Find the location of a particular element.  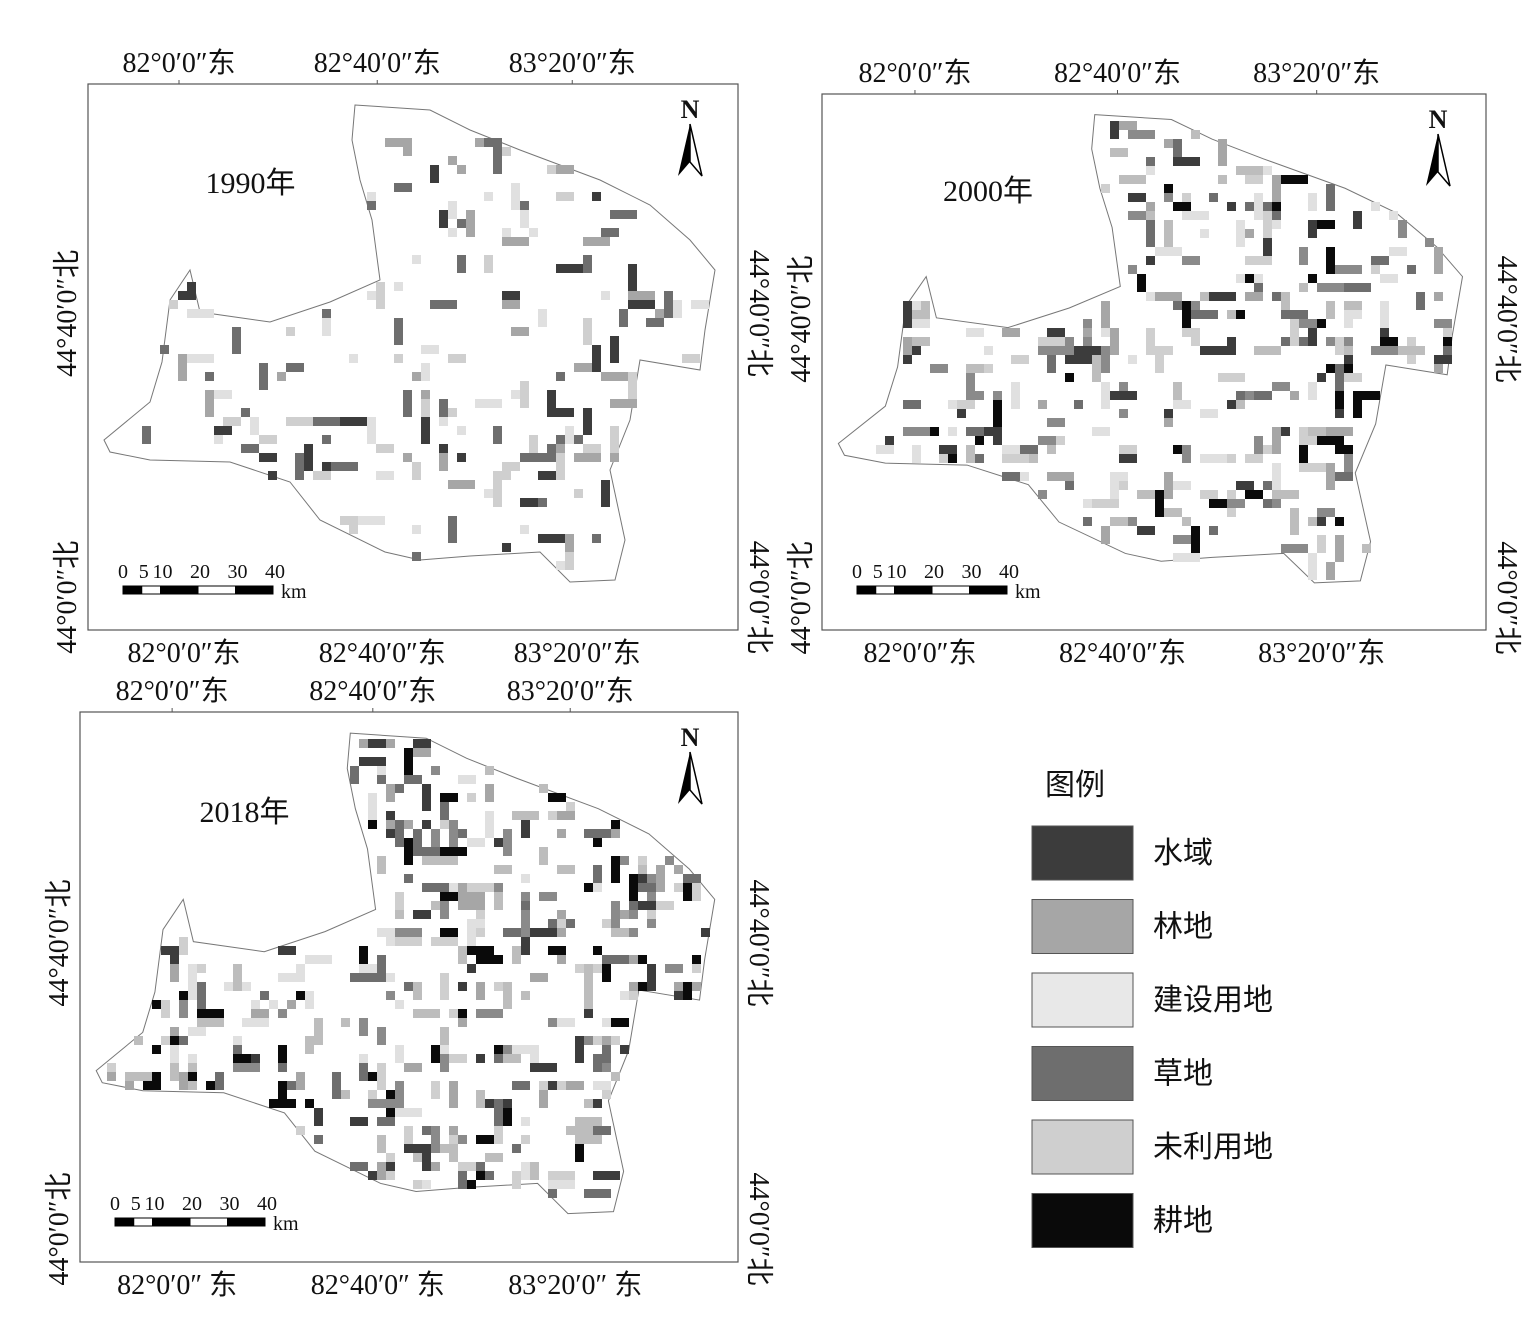

bottom-tick-label: 83°20′0″东 is located at coordinates (1321, 653).